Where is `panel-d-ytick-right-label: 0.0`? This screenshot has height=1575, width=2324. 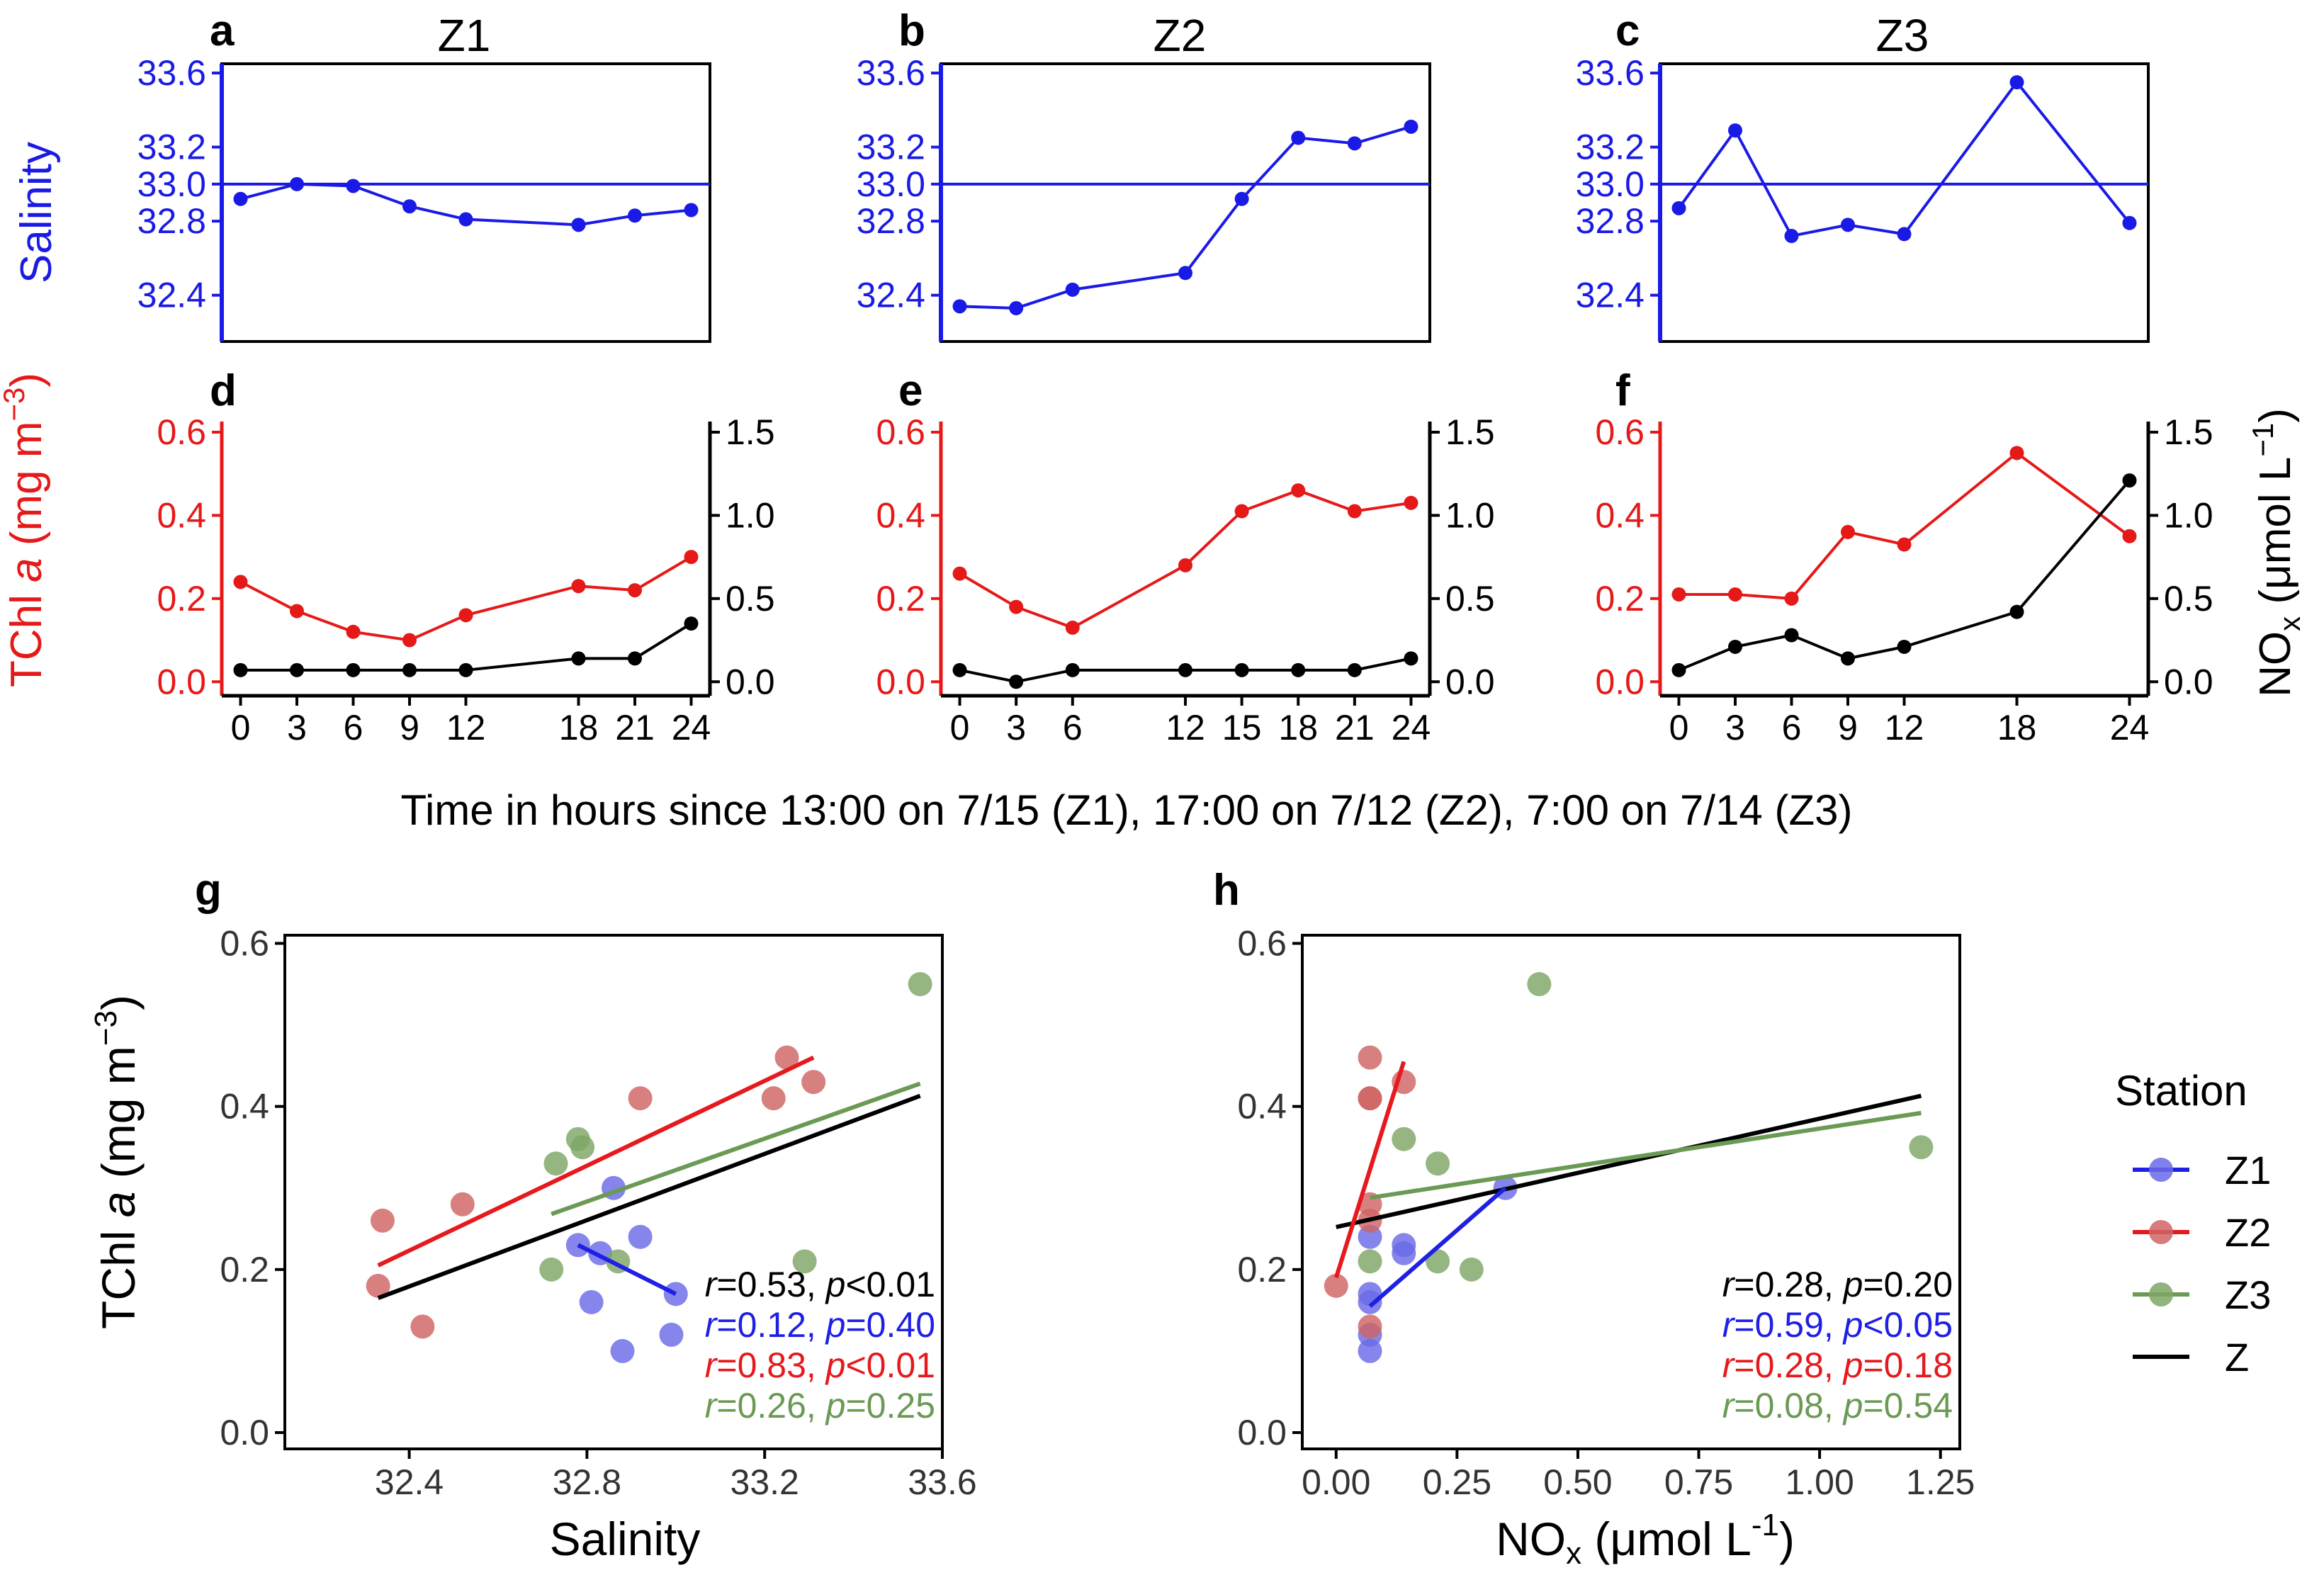 panel-d-ytick-right-label: 0.0 is located at coordinates (750, 682).